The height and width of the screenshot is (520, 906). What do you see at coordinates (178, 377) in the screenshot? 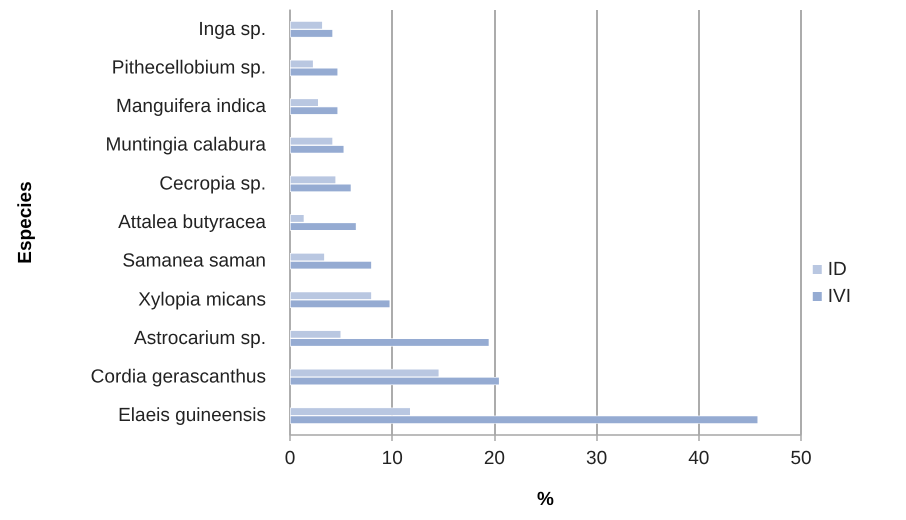
I see `y-tick-label: Cordia gerascanthus` at bounding box center [178, 377].